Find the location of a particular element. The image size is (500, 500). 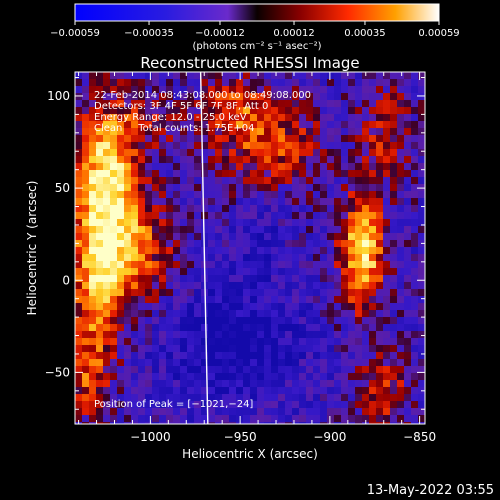

colorbar-units-label: (photons cm⁻² s⁻¹ asec⁻²) is located at coordinates (256, 46).